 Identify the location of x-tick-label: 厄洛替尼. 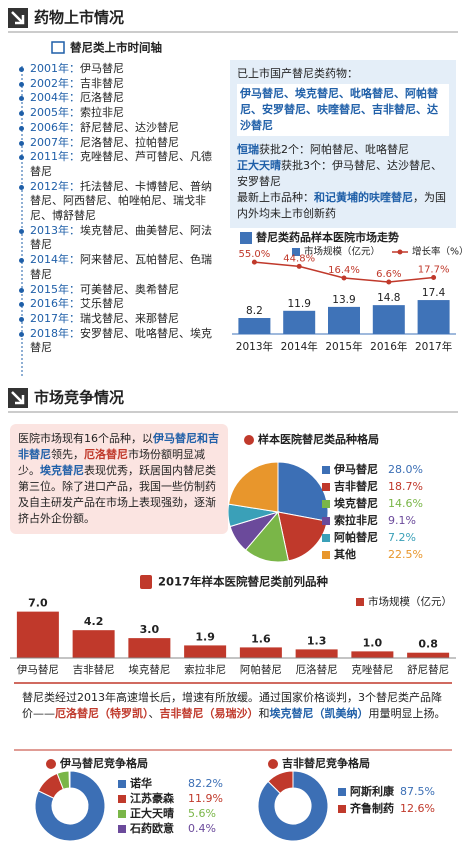
(317, 669).